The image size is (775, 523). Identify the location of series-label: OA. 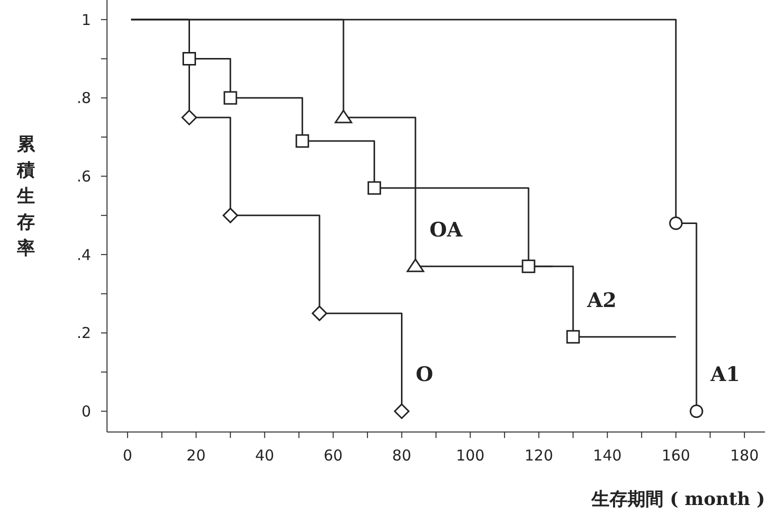
(446, 229).